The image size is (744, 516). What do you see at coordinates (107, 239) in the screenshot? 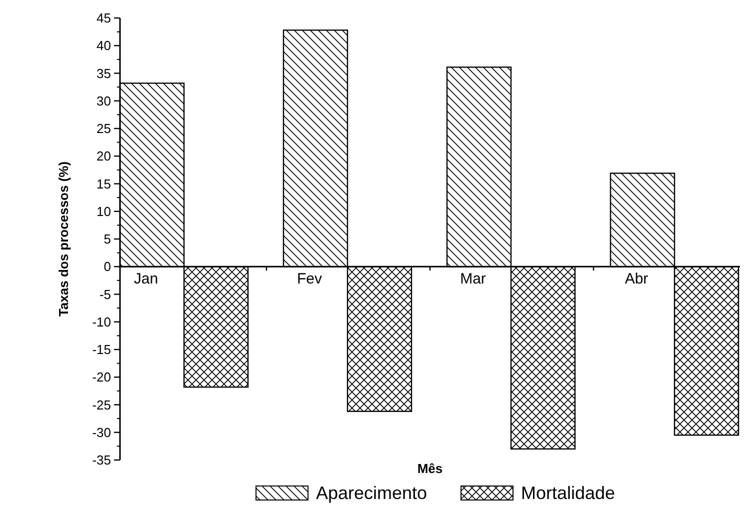
I see `y-tick-label: 5` at bounding box center [107, 239].